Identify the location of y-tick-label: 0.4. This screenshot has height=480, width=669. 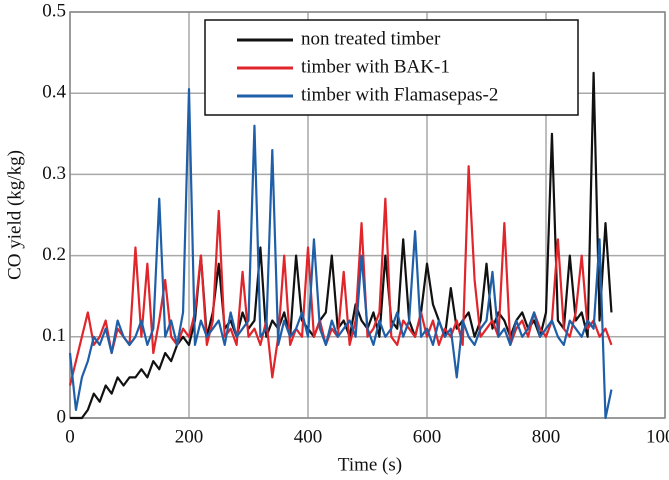
(54, 92).